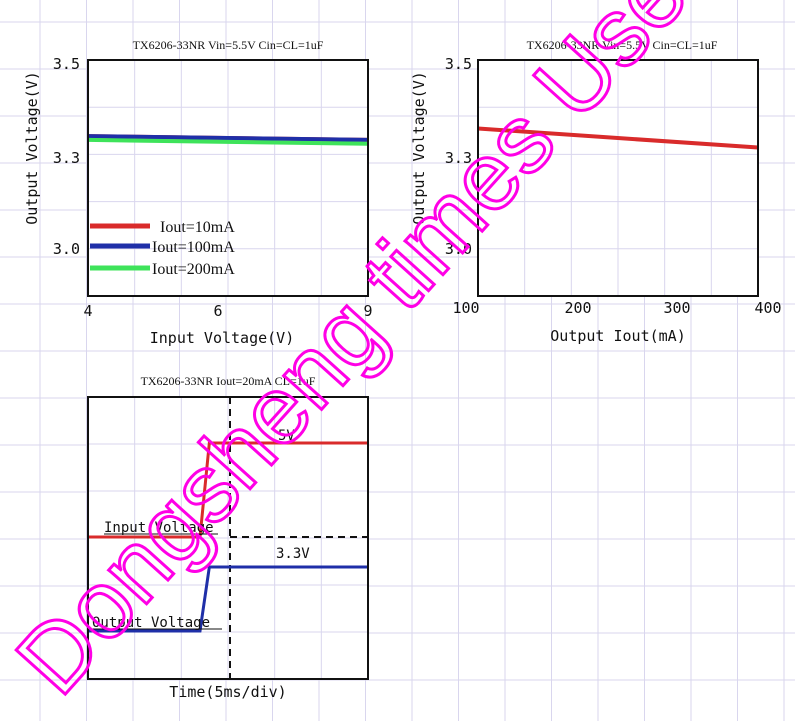 The height and width of the screenshot is (721, 795). What do you see at coordinates (159, 528) in the screenshot?
I see `annotation-input-voltage: Input Voltage` at bounding box center [159, 528].